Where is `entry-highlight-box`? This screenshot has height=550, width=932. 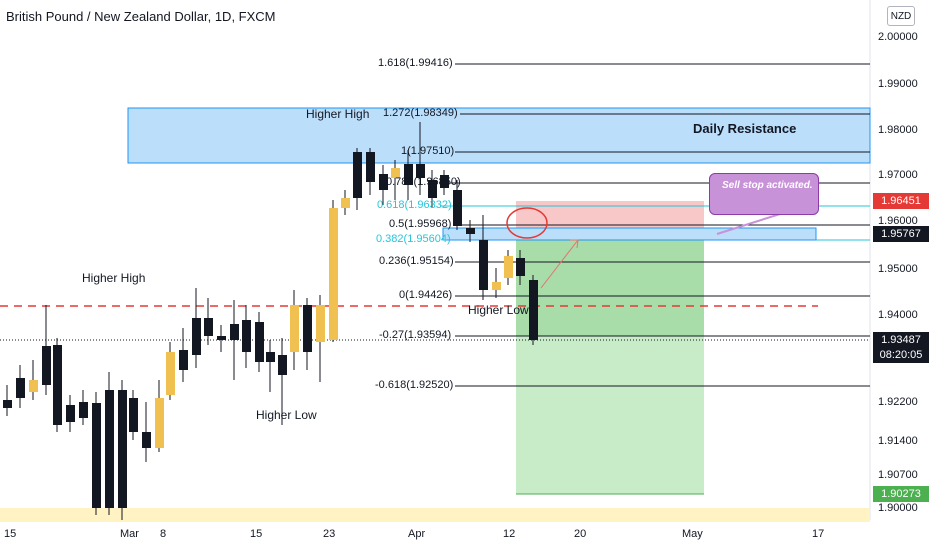 entry-highlight-box is located at coordinates (629, 234).